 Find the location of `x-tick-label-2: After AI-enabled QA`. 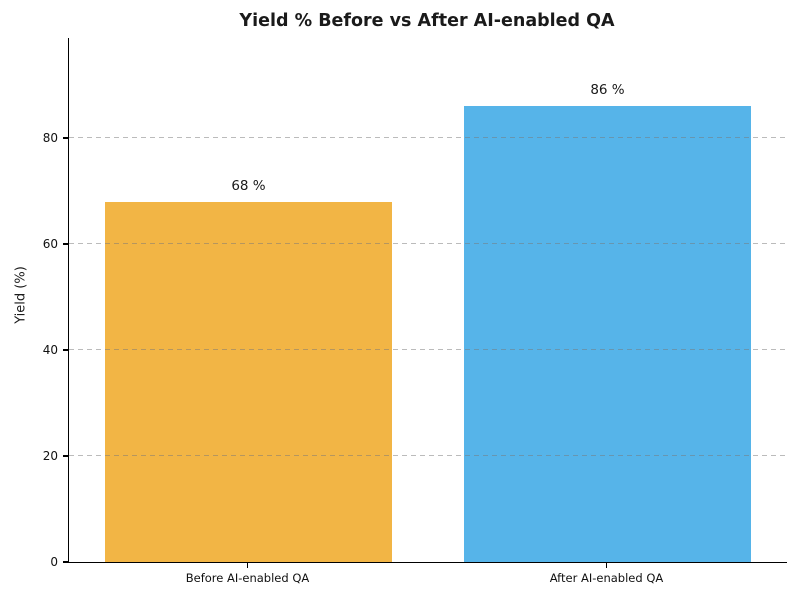

x-tick-label-2: After AI-enabled QA is located at coordinates (606, 578).